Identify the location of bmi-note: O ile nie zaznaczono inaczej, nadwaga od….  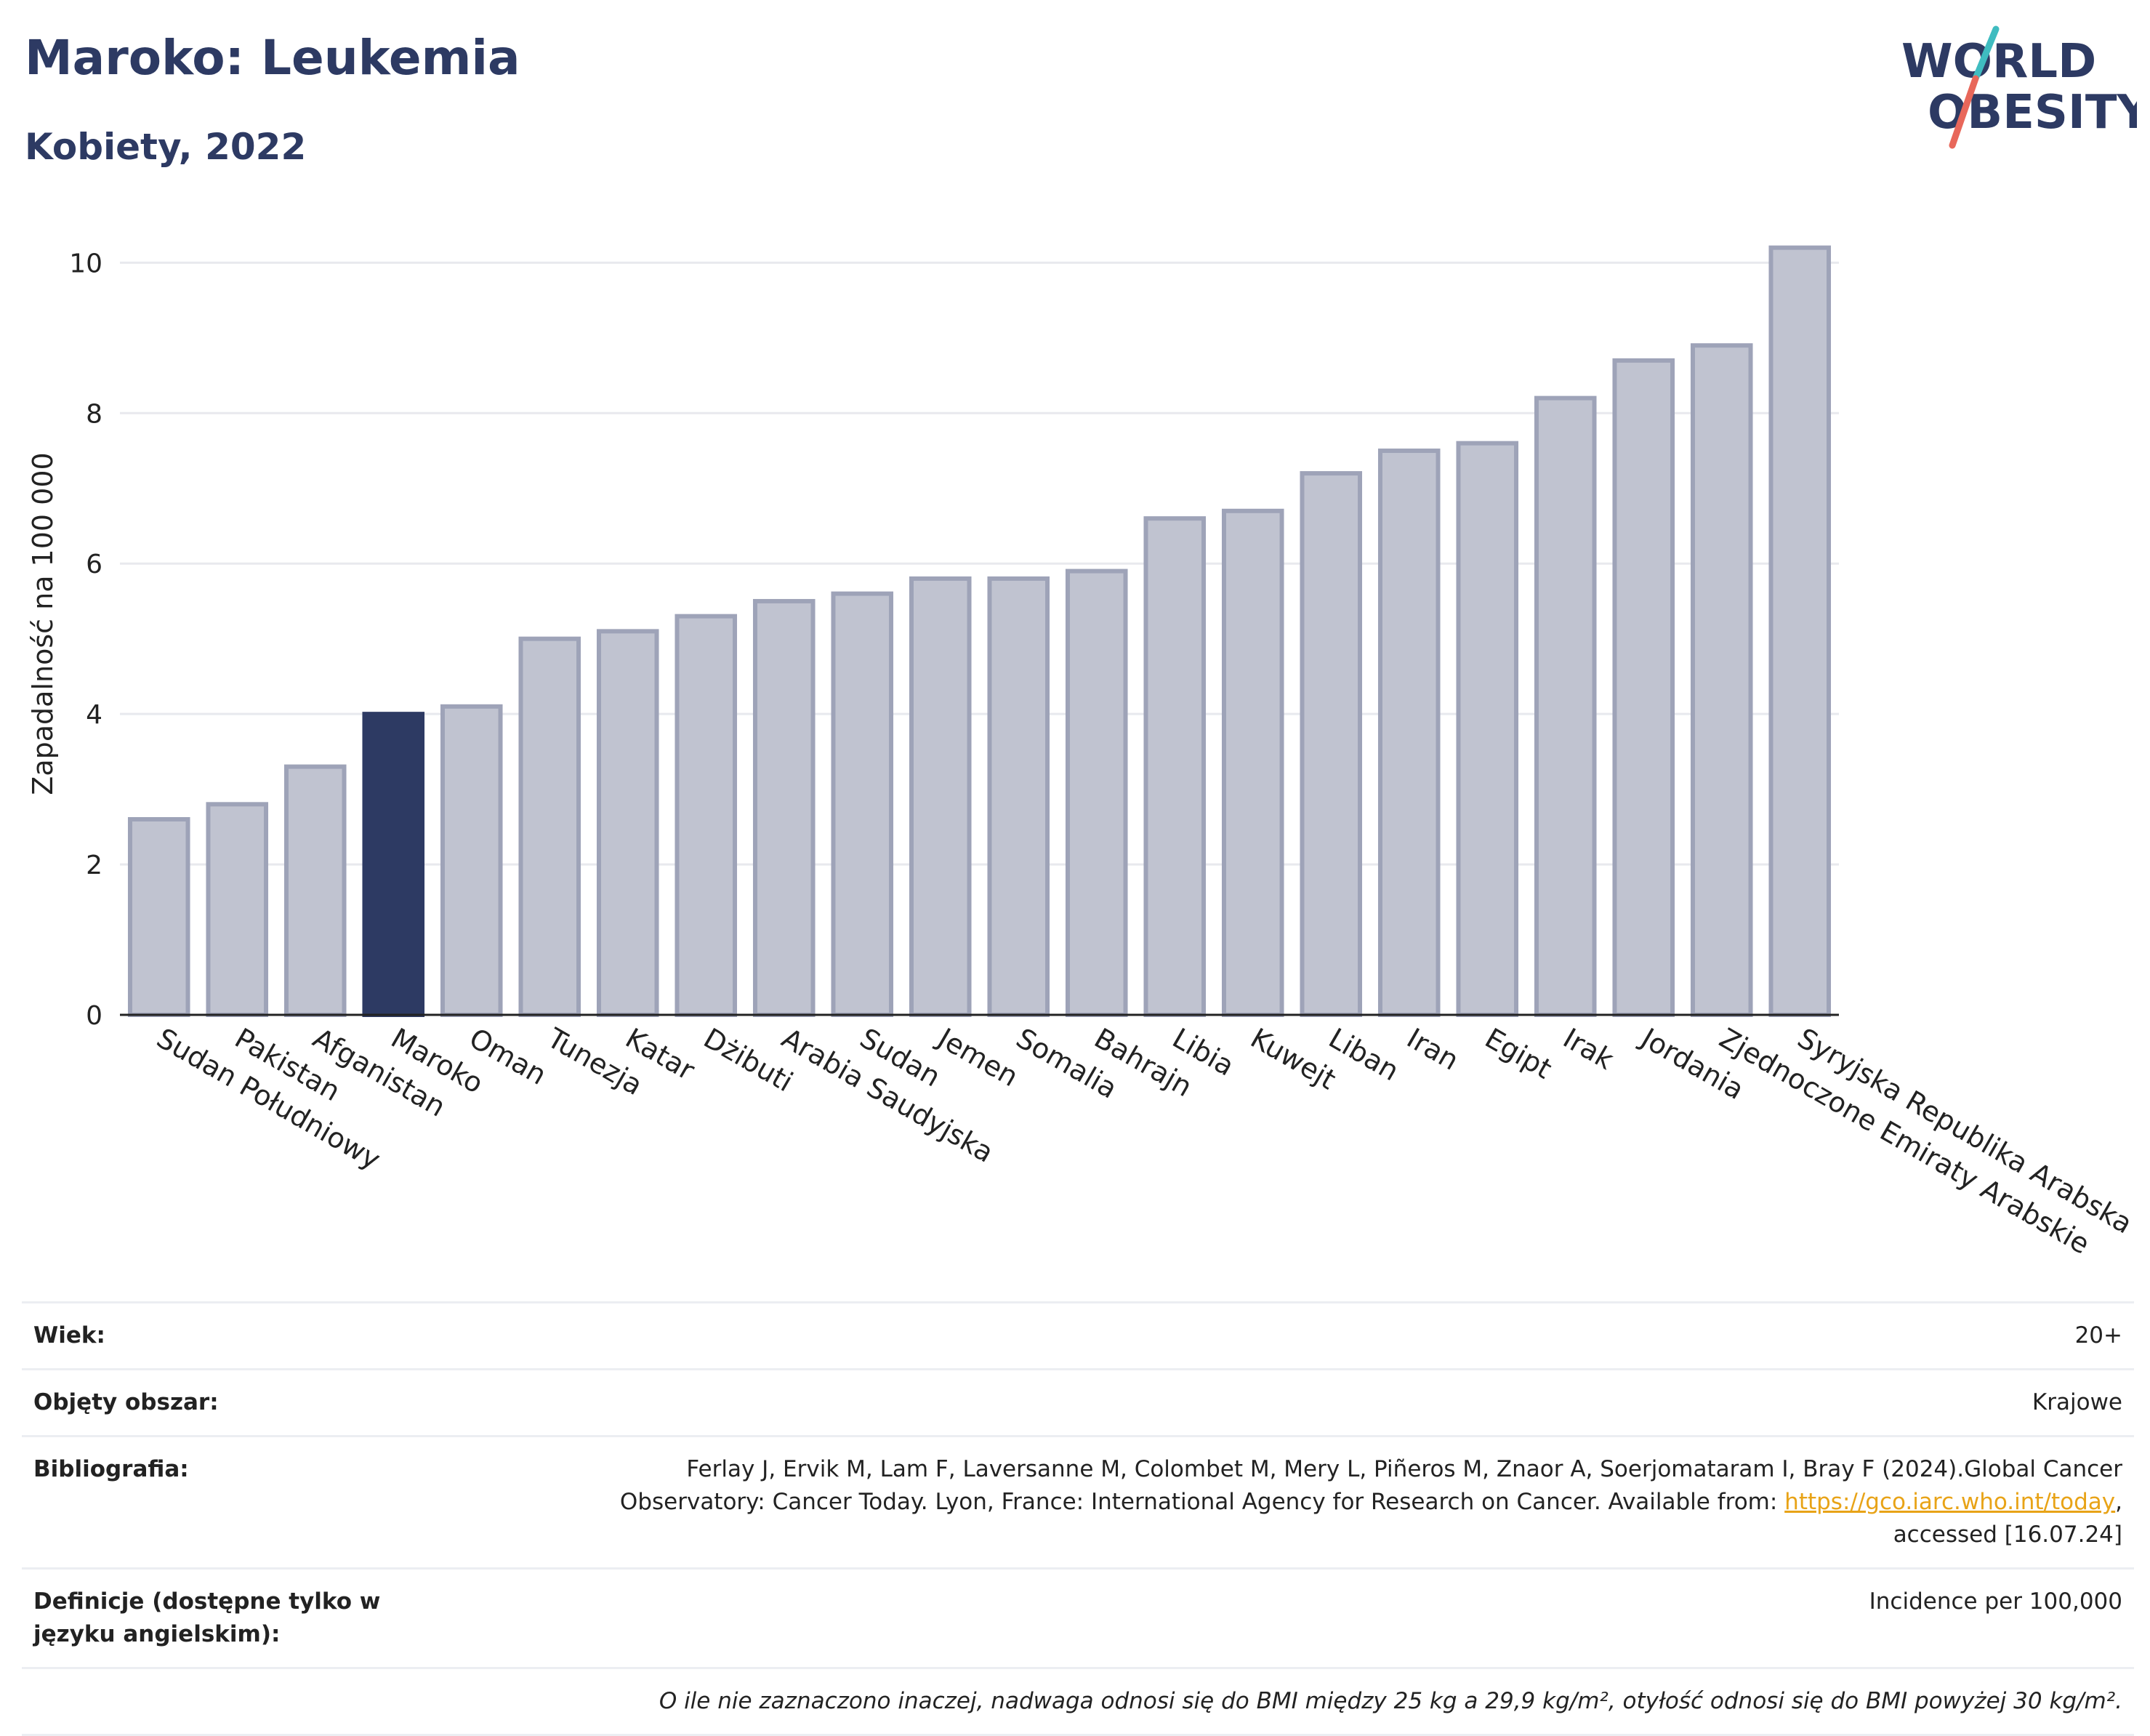
(1307, 1701).